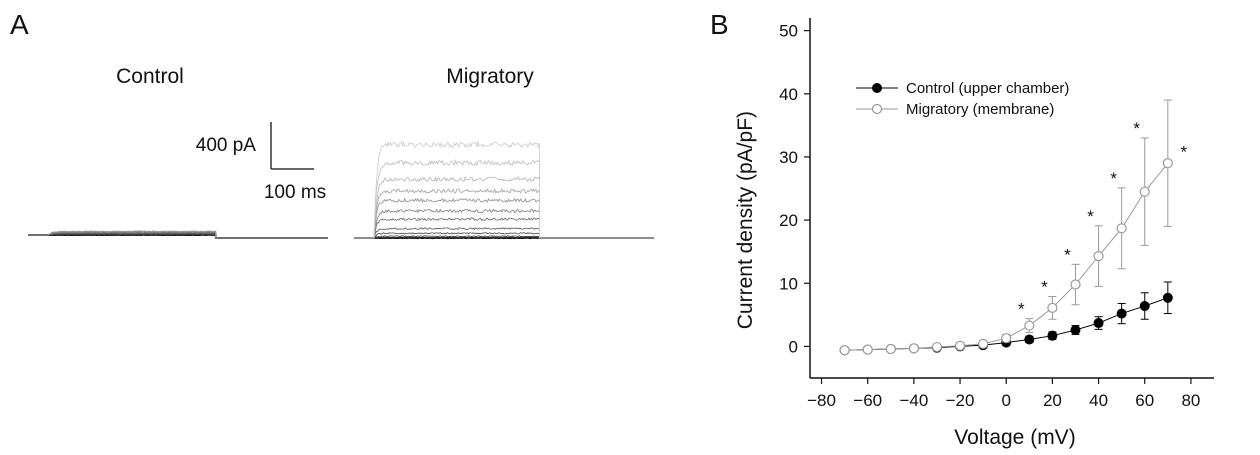  Describe the element at coordinates (1190, 400) in the screenshot. I see `x-tick-label: 80` at that location.